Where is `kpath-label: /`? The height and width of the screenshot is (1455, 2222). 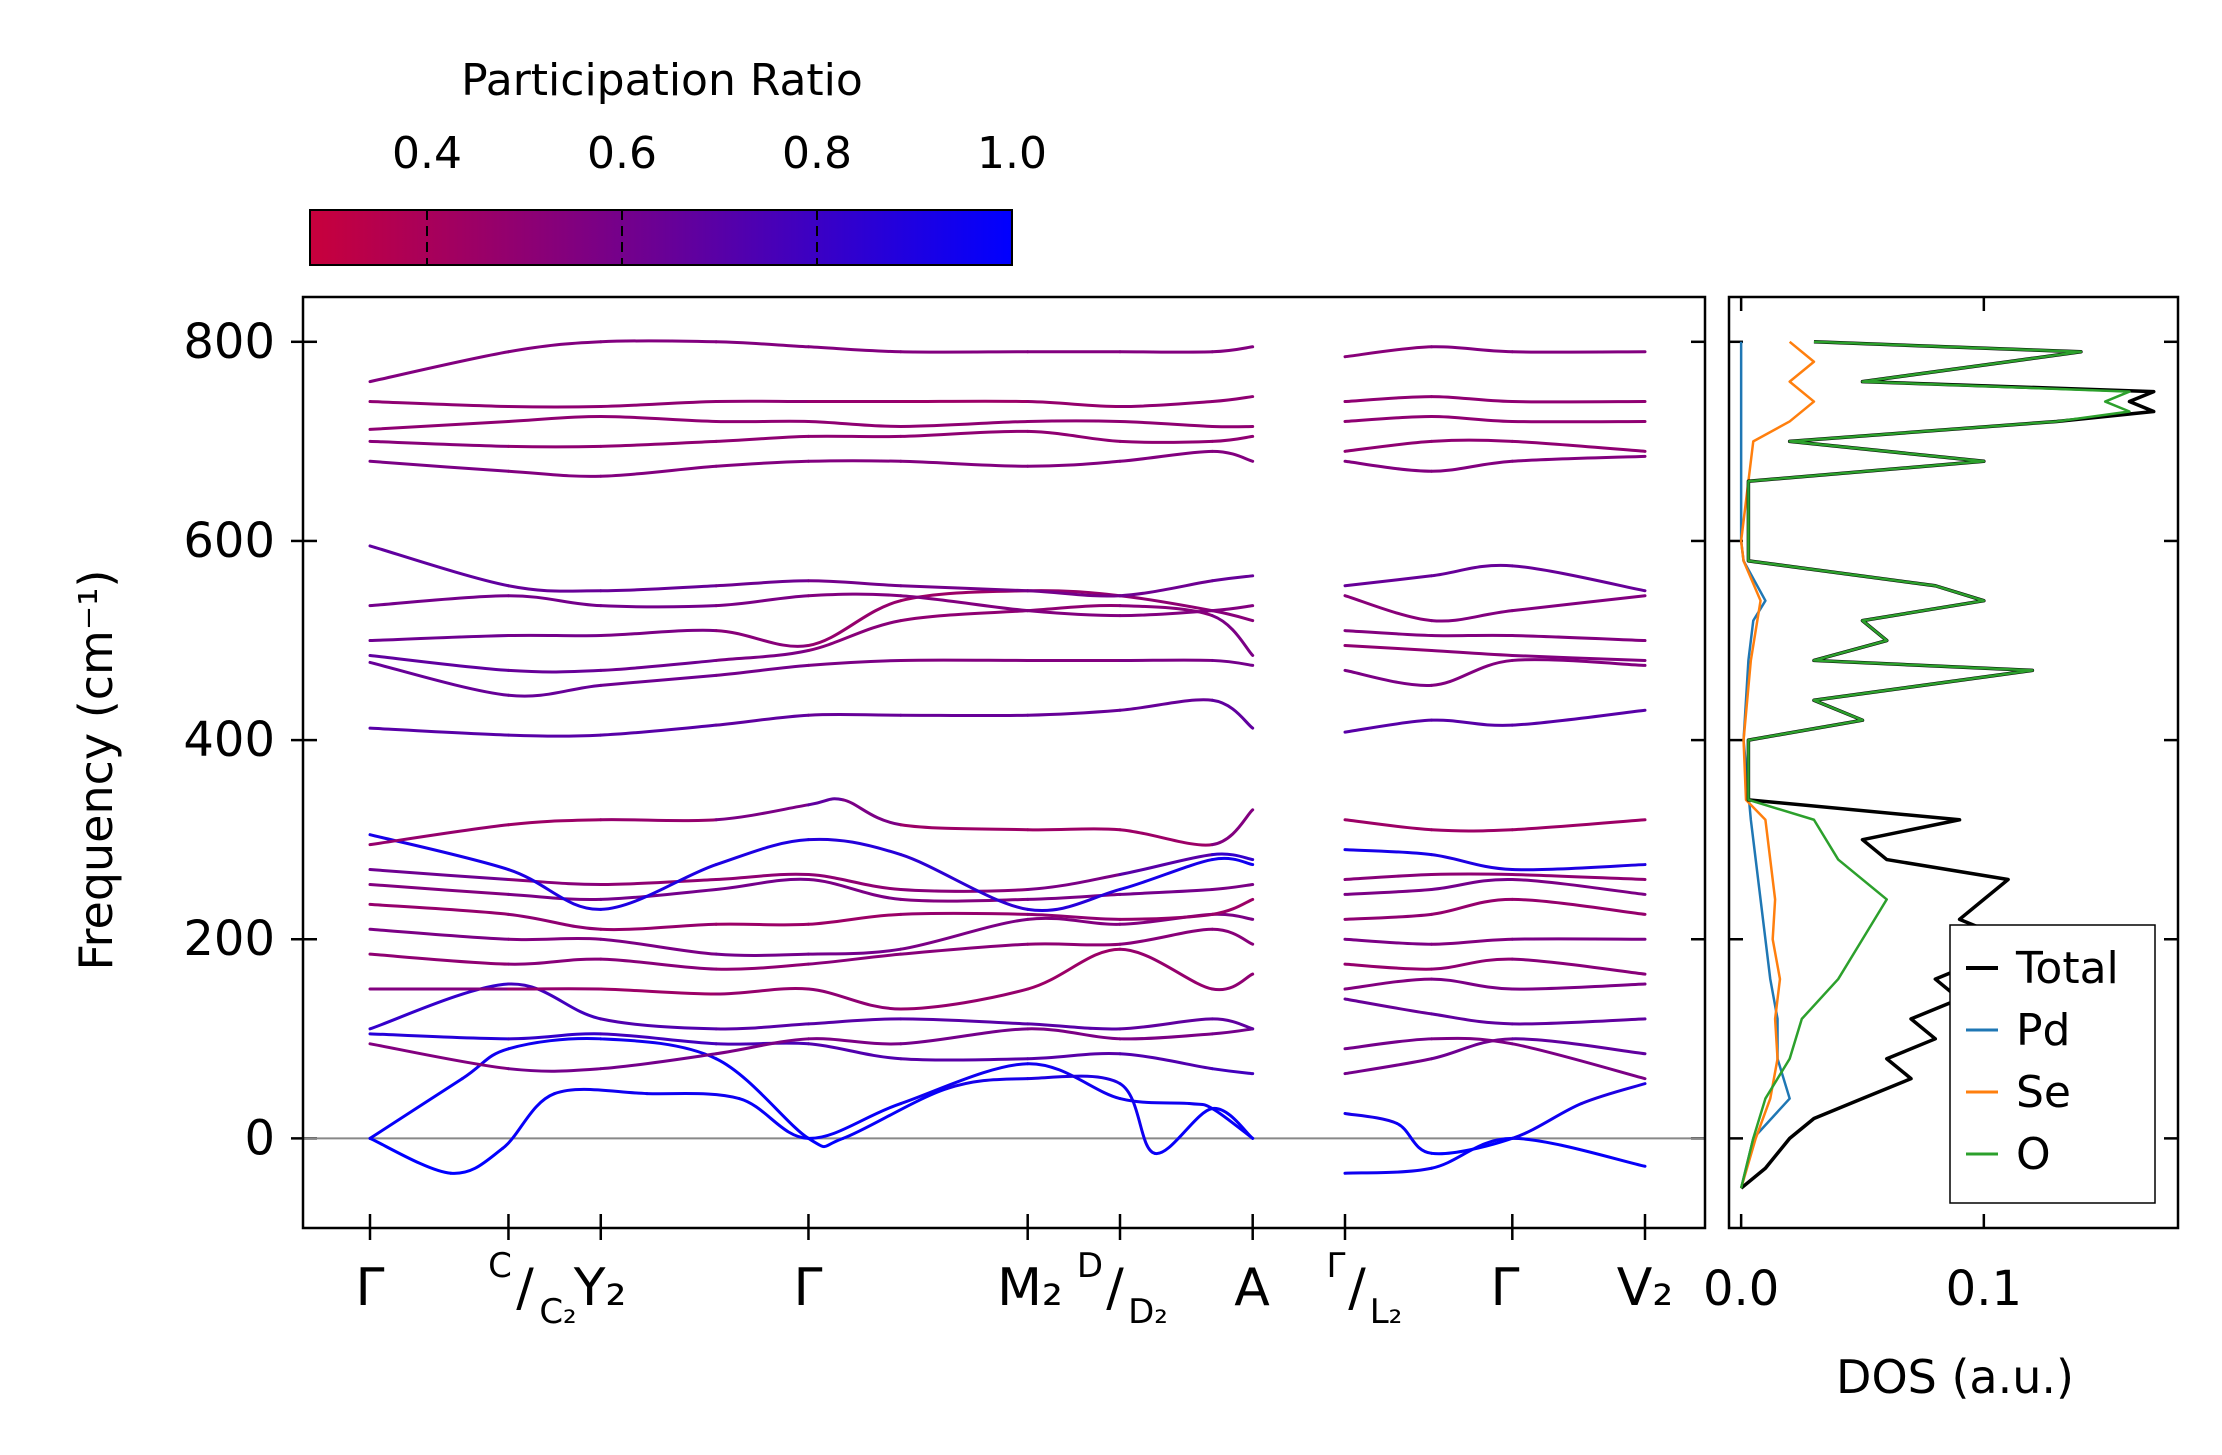
kpath-label: / is located at coordinates (1115, 1288).